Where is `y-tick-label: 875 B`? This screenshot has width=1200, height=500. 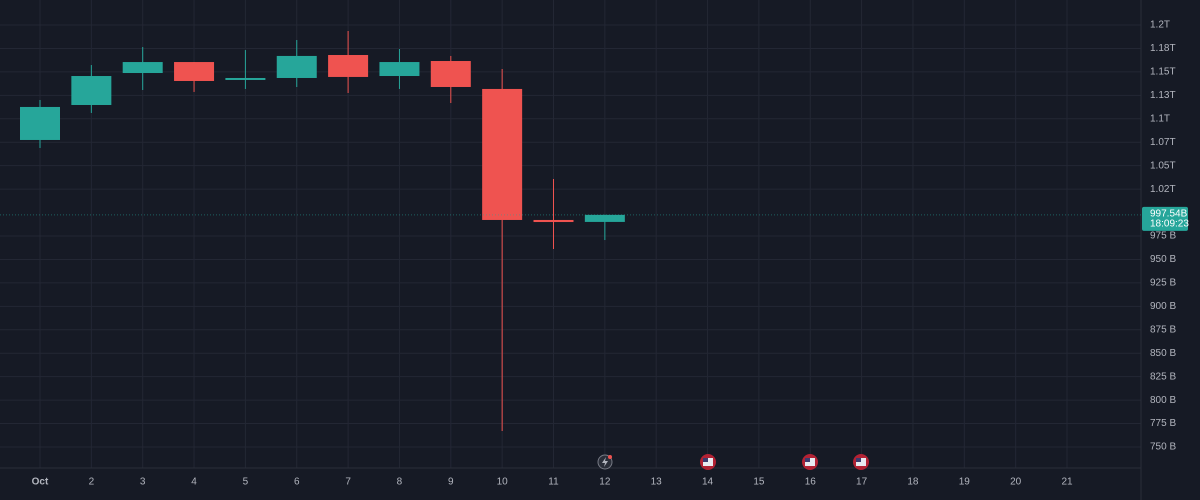 y-tick-label: 875 B is located at coordinates (1163, 329).